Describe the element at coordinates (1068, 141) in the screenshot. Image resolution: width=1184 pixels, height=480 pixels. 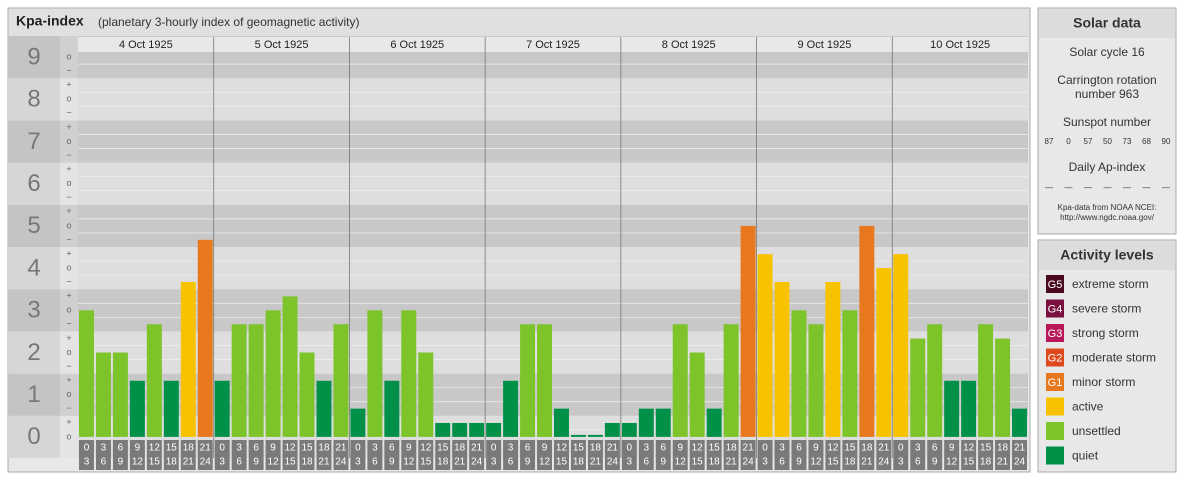
I see `sunspot-value: 0` at that location.